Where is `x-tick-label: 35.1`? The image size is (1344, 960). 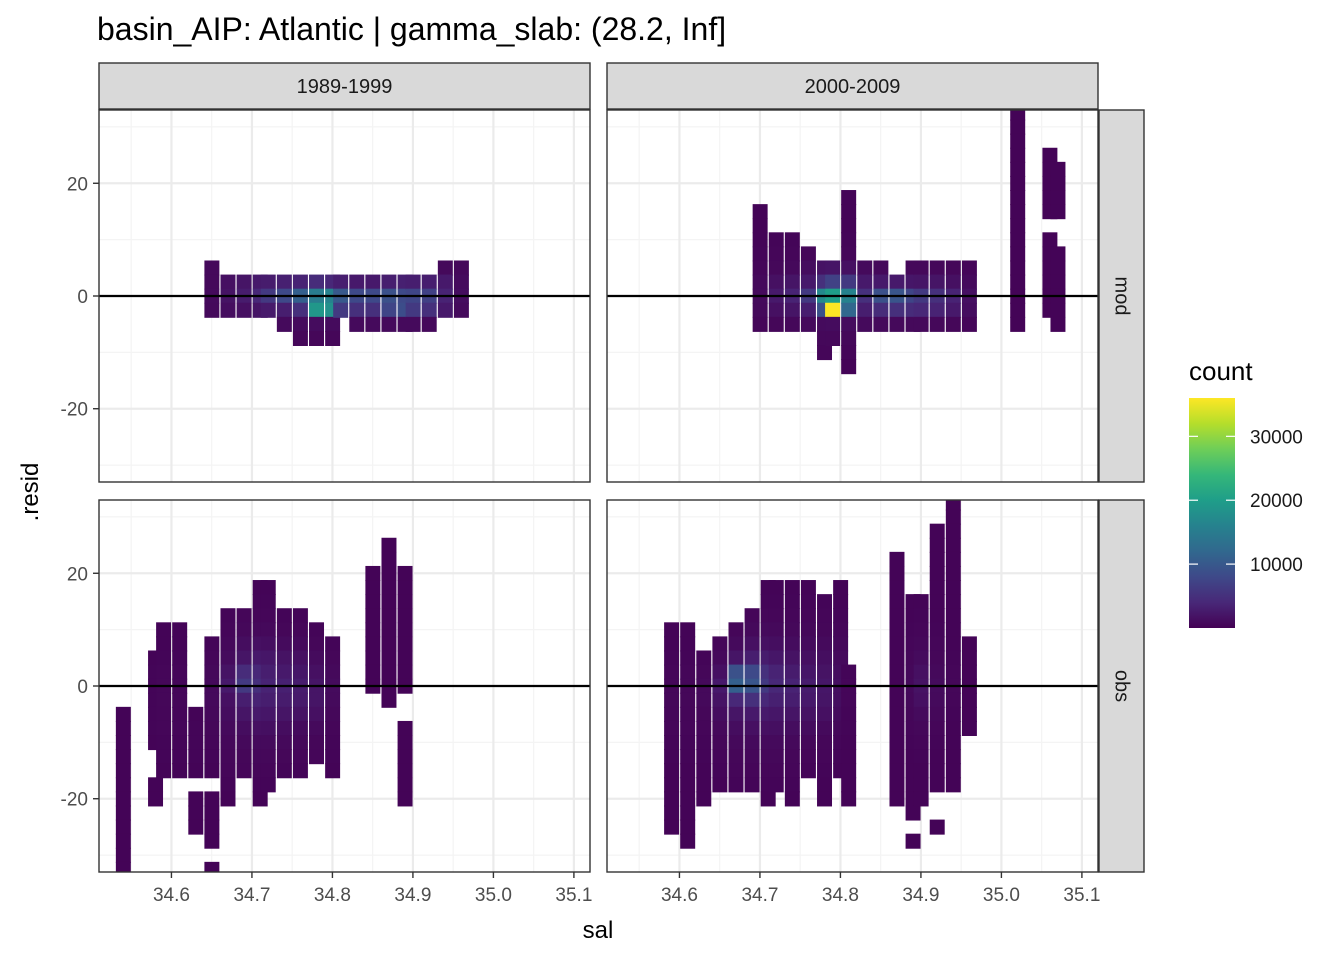
x-tick-label: 35.1 is located at coordinates (1081, 895).